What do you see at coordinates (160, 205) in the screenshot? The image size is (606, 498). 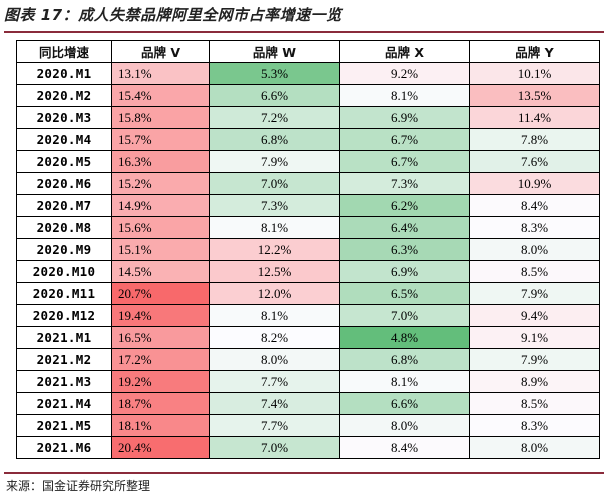 I see `cell-brand-v: 14.9%` at bounding box center [160, 205].